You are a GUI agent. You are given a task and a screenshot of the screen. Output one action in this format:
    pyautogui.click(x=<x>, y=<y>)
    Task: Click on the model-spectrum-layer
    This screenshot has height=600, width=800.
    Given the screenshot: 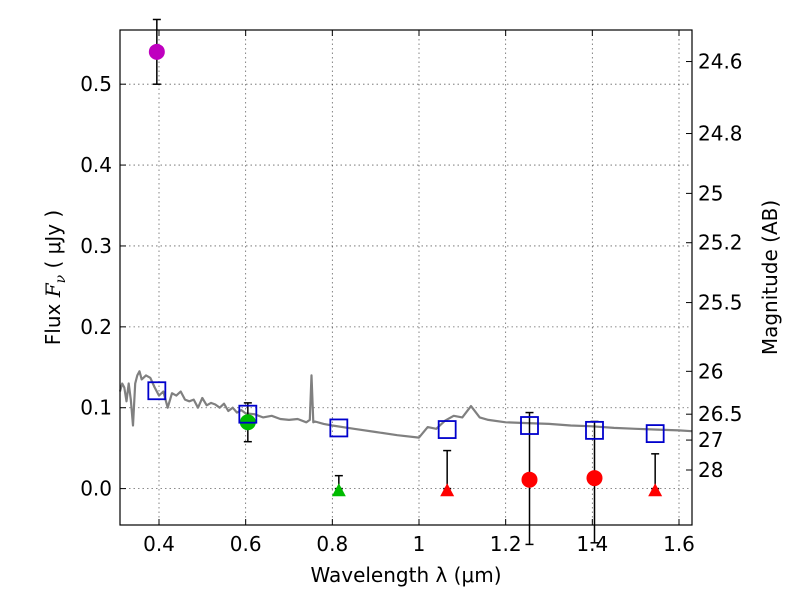 What is the action you would take?
    pyautogui.click(x=405, y=404)
    